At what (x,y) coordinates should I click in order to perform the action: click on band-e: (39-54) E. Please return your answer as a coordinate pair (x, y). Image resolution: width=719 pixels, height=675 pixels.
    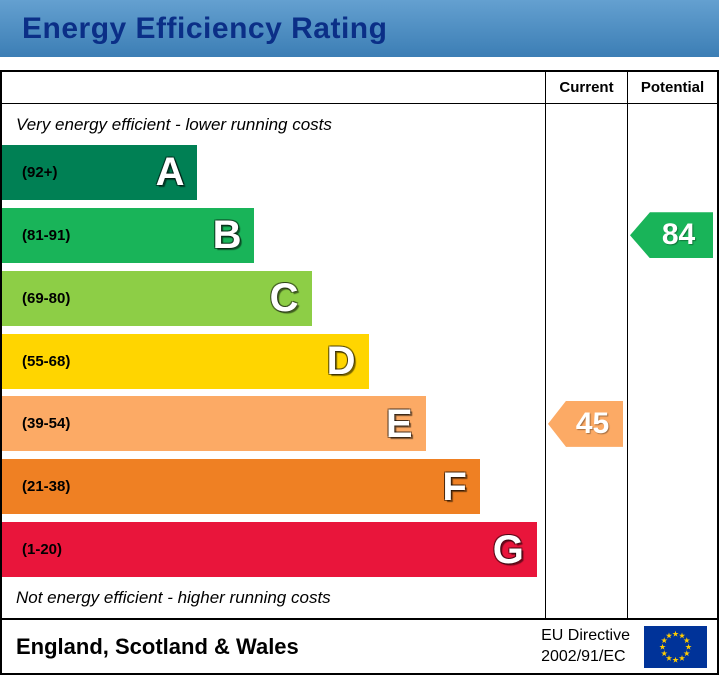
    Looking at the image, I should click on (214, 424).